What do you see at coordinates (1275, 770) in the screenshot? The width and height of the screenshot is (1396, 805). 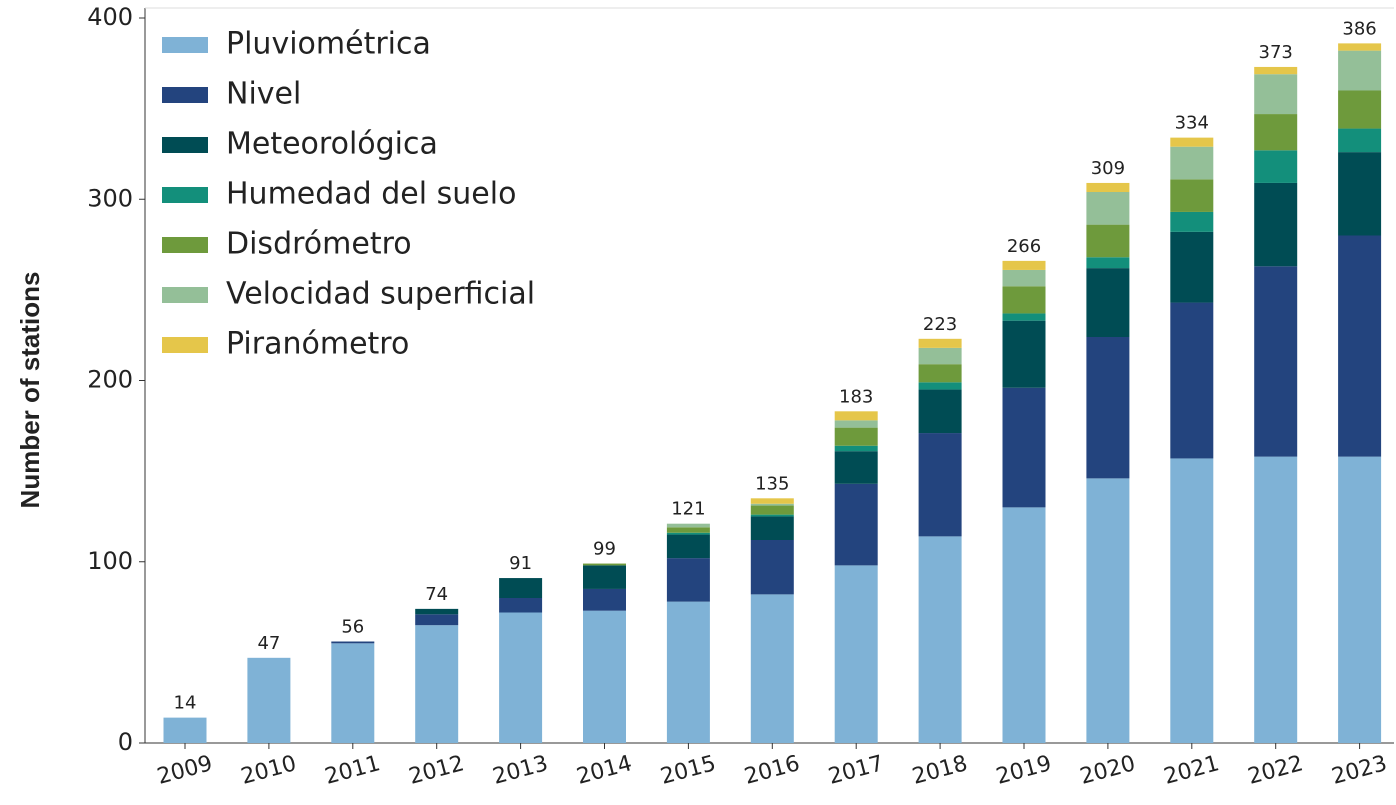 I see `x-tick-label: 2022` at bounding box center [1275, 770].